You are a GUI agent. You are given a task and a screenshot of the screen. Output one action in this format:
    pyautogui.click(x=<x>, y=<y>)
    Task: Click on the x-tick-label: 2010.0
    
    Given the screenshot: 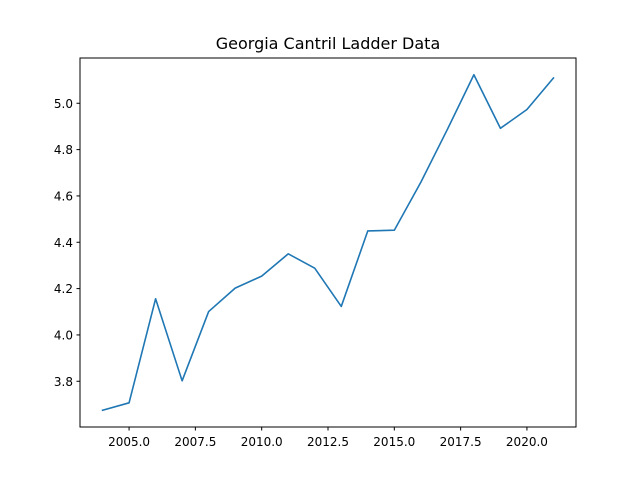 What is the action you would take?
    pyautogui.click(x=262, y=442)
    